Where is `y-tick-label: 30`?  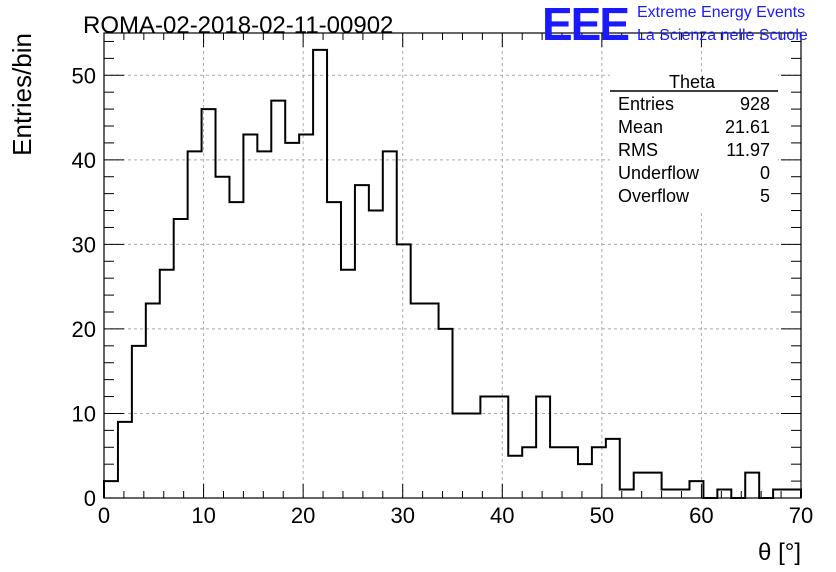
y-tick-label: 30 is located at coordinates (84, 244).